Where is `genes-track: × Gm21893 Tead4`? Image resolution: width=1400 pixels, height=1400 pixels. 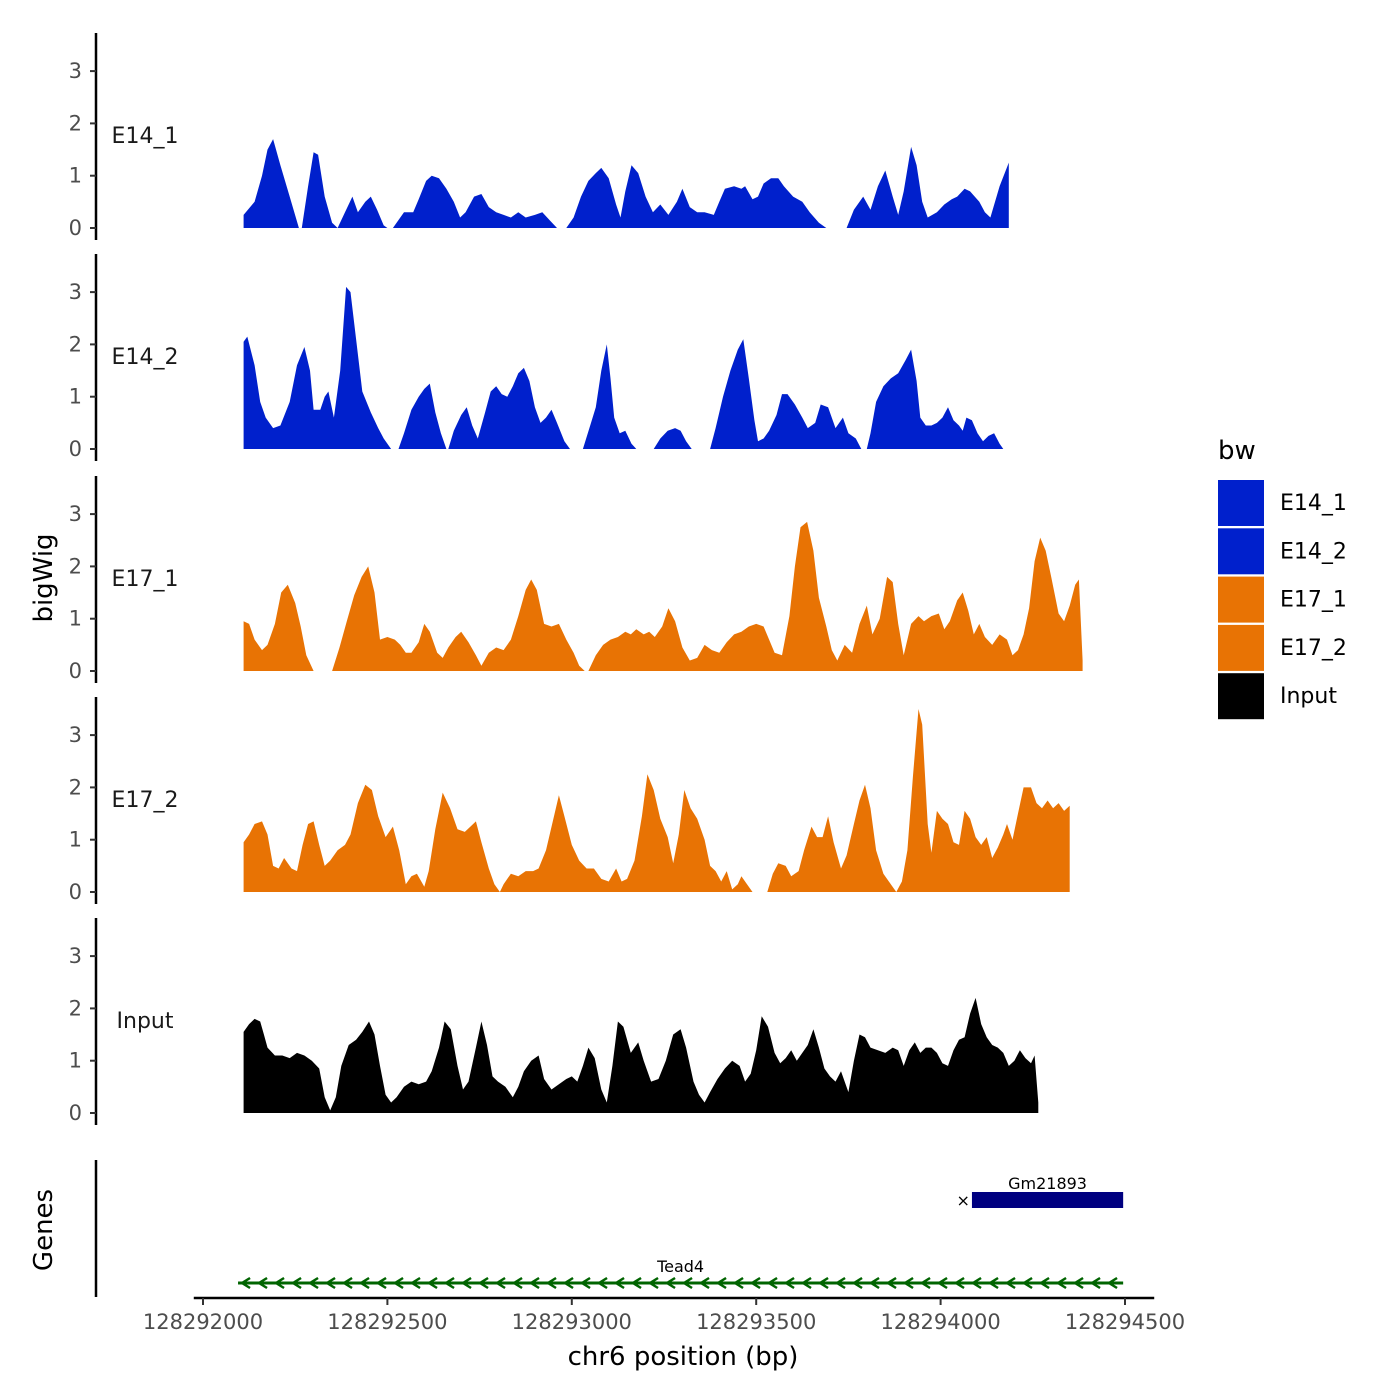
genes-track: × Gm21893 Tead4 is located at coordinates (609, 1228).